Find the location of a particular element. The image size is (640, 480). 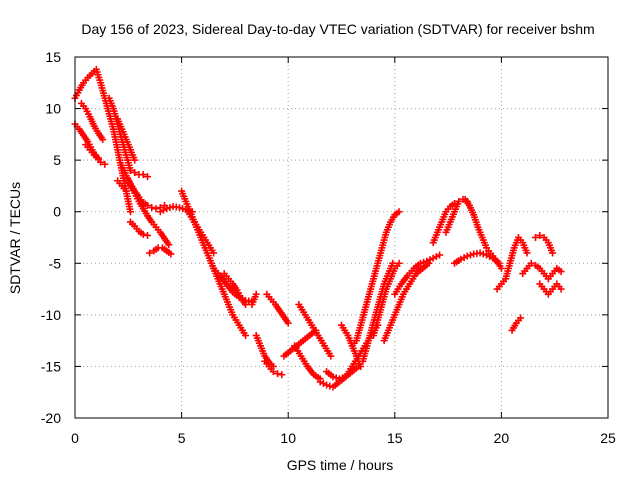

x-tick-label: 10 is located at coordinates (288, 438).